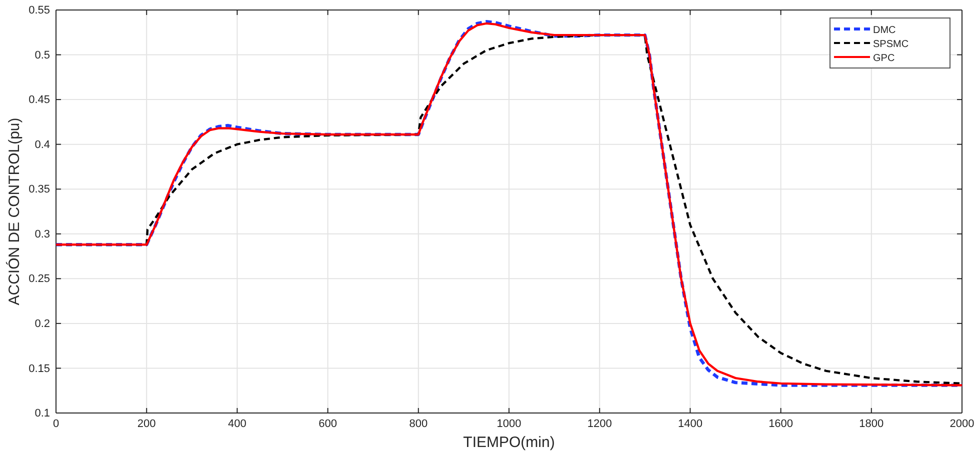 The height and width of the screenshot is (451, 979). What do you see at coordinates (781, 424) in the screenshot?
I see `x-tick-label: 1600` at bounding box center [781, 424].